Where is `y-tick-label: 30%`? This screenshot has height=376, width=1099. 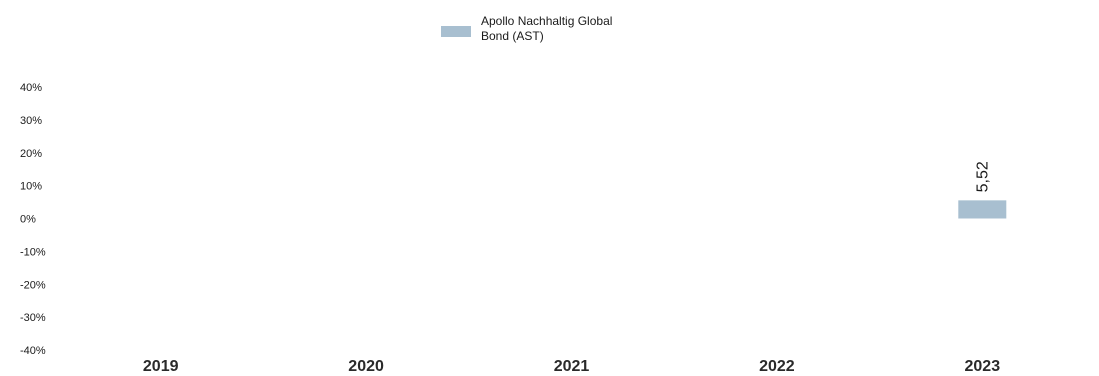 y-tick-label: 30% is located at coordinates (31, 121).